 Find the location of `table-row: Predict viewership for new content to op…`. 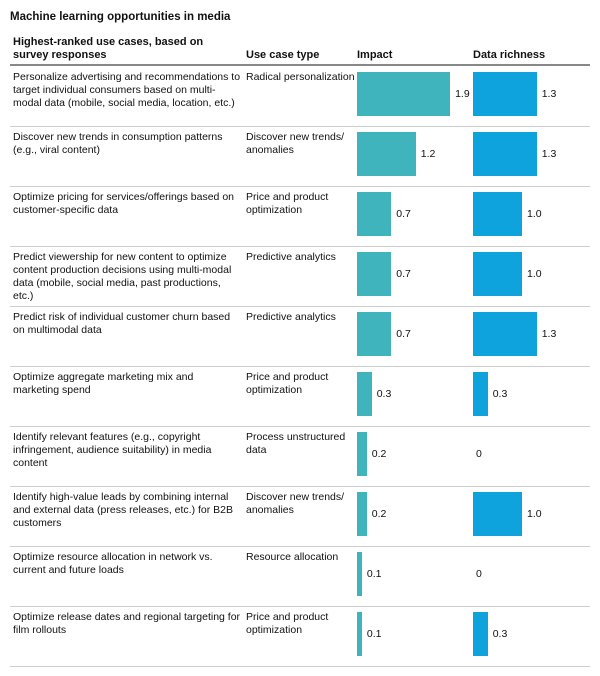

table-row: Predict viewership for new content to op… is located at coordinates (300, 276).